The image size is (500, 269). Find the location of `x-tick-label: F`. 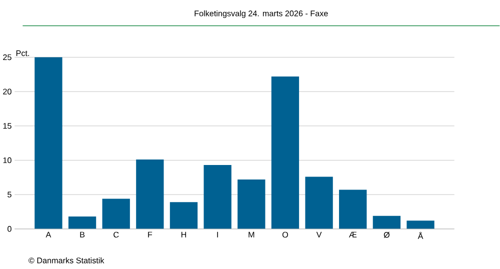

x-tick-label: F is located at coordinates (150, 235).